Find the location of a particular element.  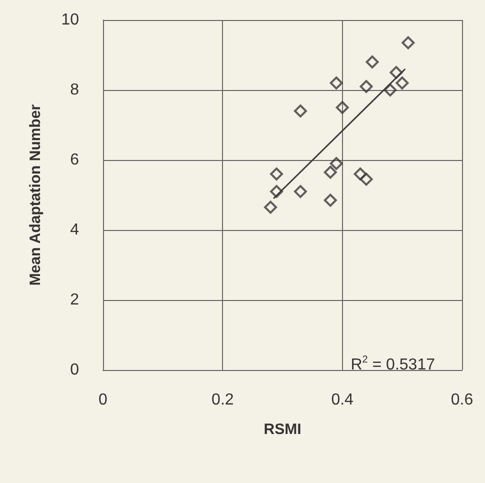

y-tick-label: 0 is located at coordinates (75, 370).